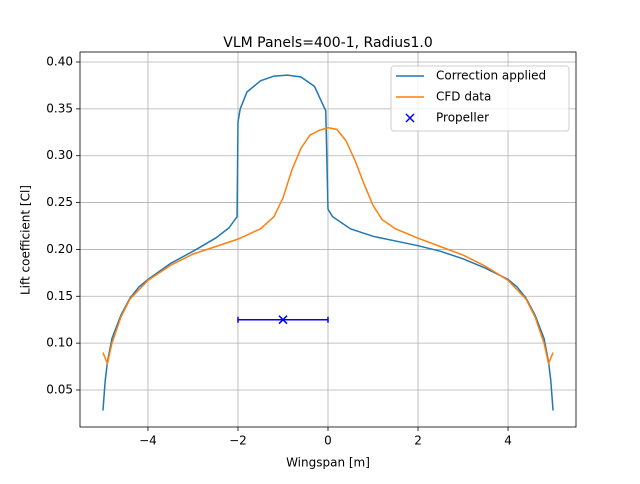 This screenshot has height=484, width=640. Describe the element at coordinates (328, 441) in the screenshot. I see `x-tick-label: 0` at that location.